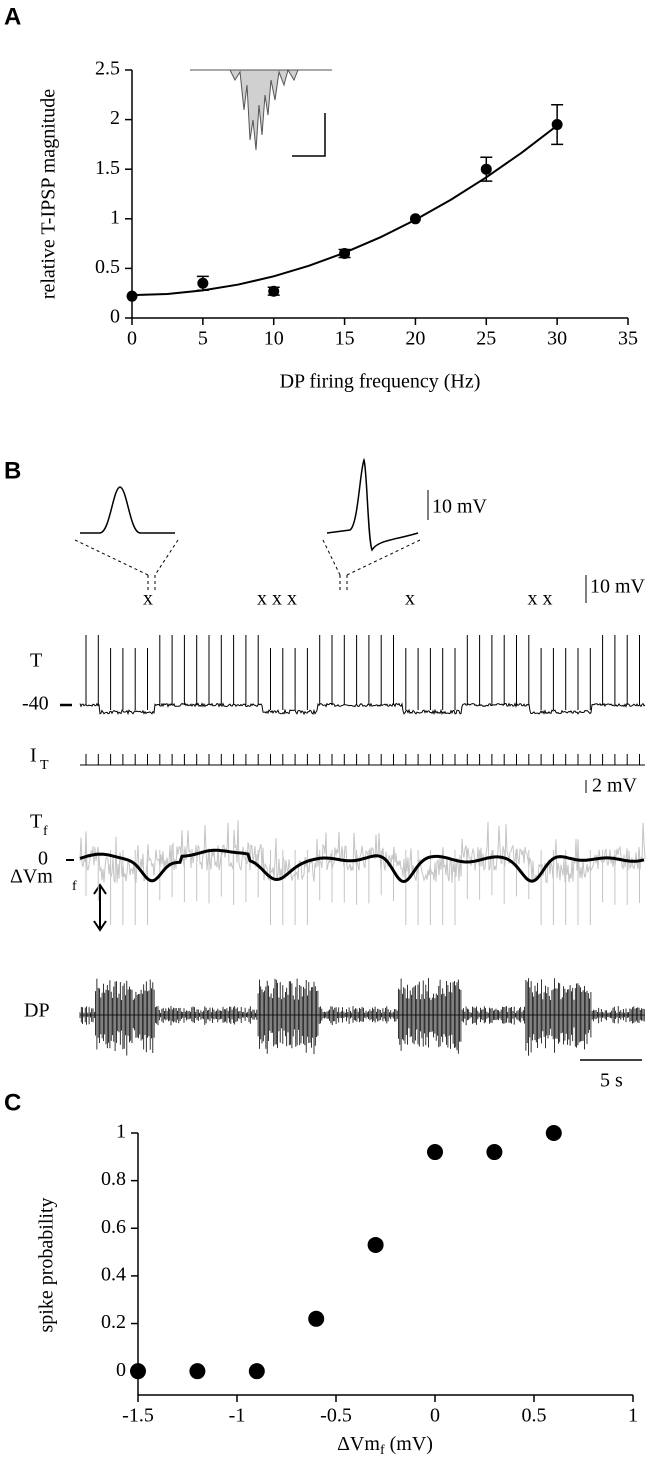  Describe the element at coordinates (237, 1416) in the screenshot. I see `x-tick-label: -1` at that location.